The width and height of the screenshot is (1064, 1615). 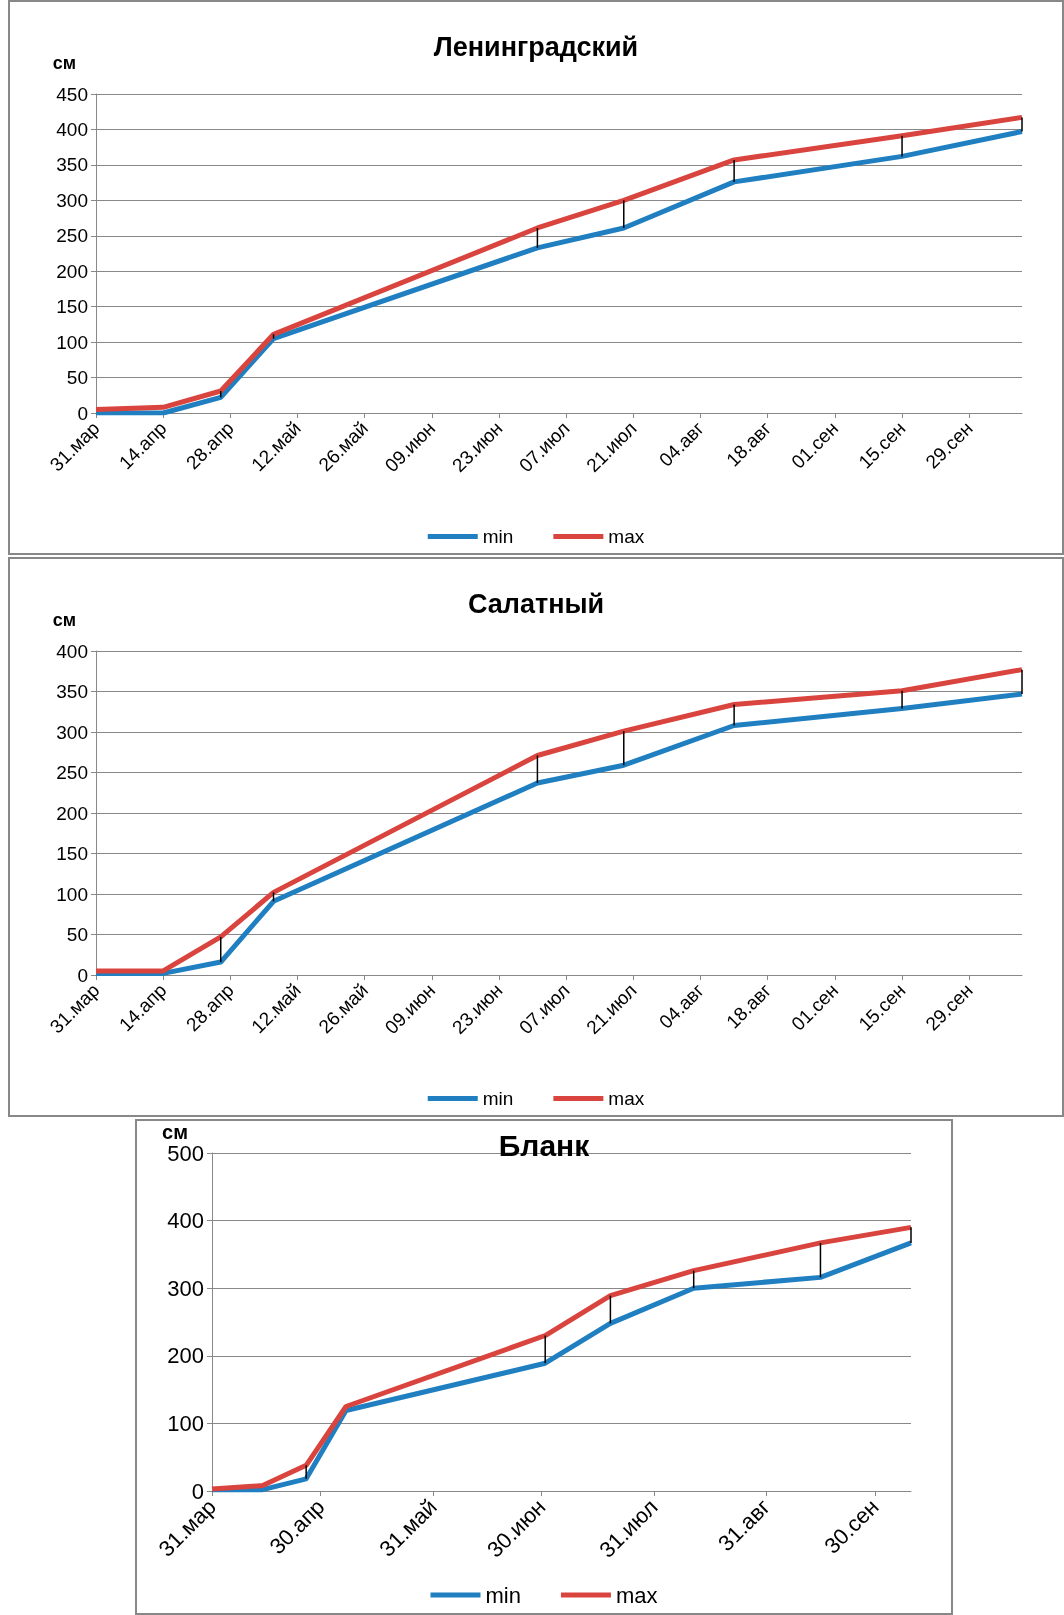 What do you see at coordinates (536, 46) in the screenshot?
I see `chart-title: Ленинградский` at bounding box center [536, 46].